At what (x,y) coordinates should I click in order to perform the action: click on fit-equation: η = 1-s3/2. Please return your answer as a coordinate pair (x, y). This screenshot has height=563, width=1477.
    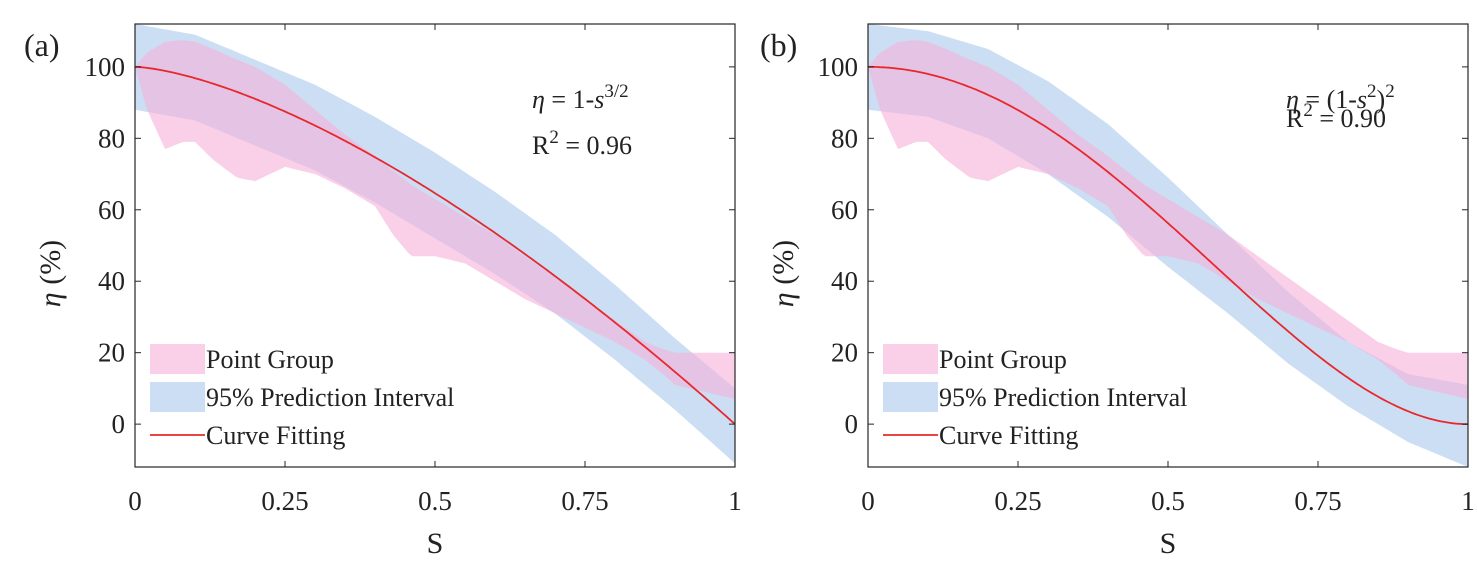
    Looking at the image, I should click on (580, 97).